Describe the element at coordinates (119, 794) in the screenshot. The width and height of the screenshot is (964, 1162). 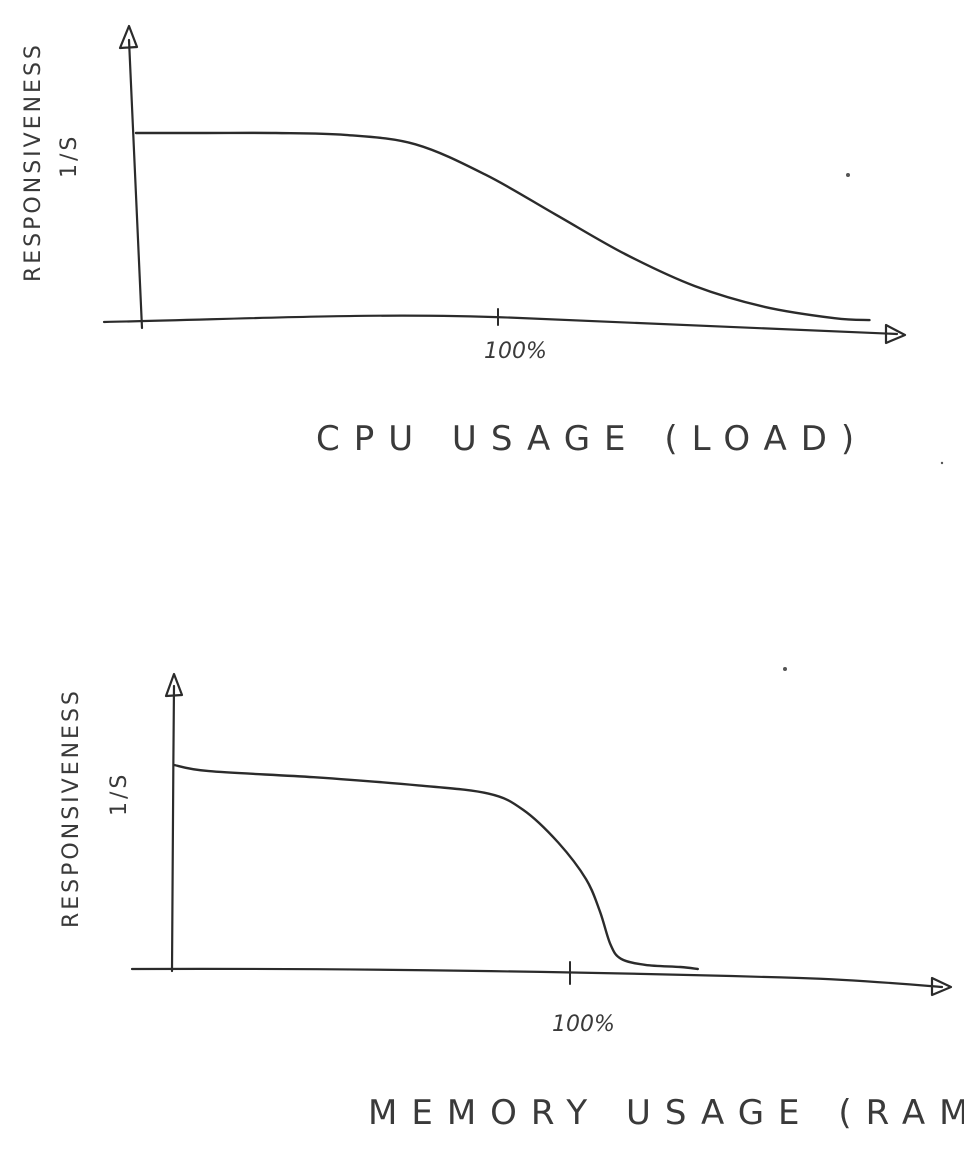
I see `memory-y-axis-unit: 1/S` at that location.